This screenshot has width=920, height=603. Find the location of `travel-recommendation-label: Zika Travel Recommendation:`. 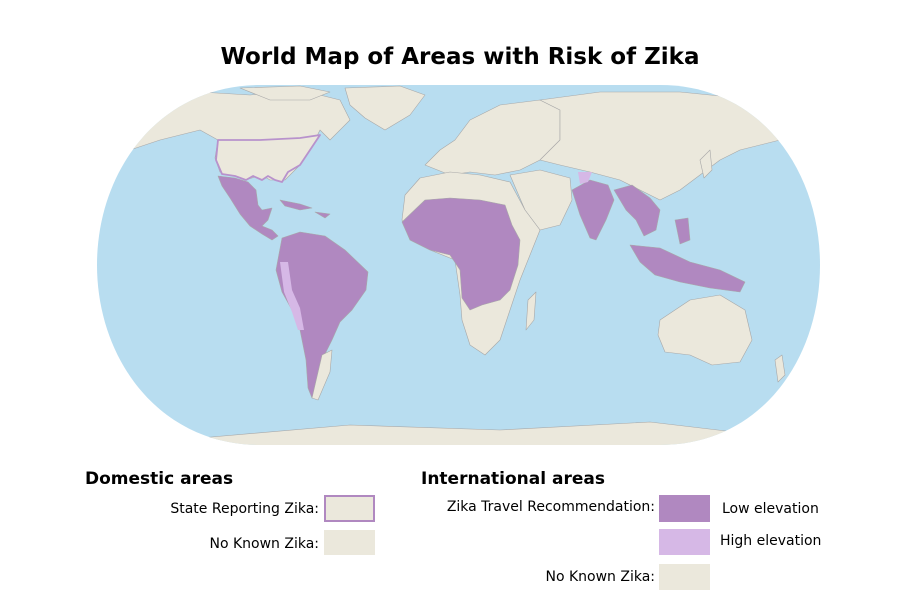

travel-recommendation-label: Zika Travel Recommendation: is located at coordinates (550, 507).